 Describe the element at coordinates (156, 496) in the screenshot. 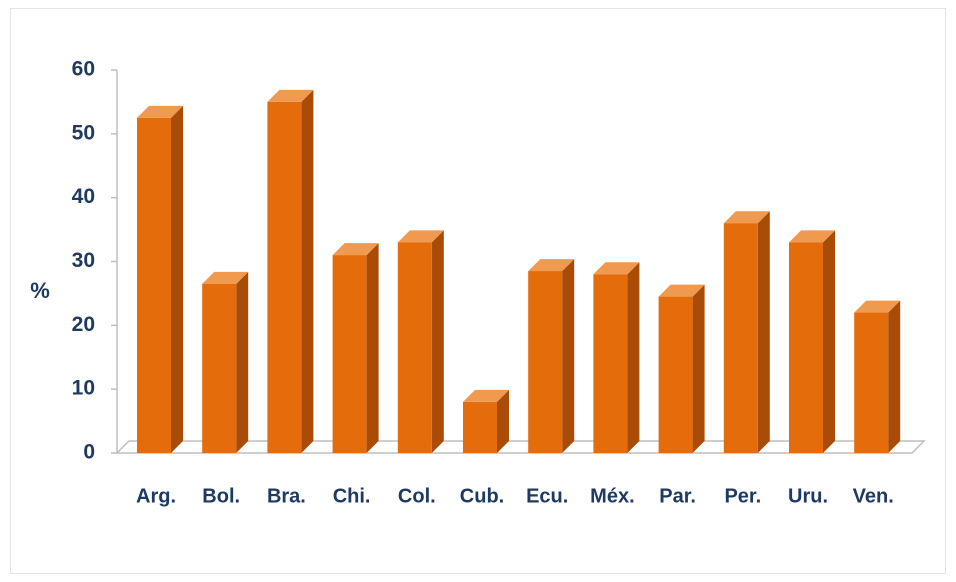

I see `x-category-label: Arg.` at that location.